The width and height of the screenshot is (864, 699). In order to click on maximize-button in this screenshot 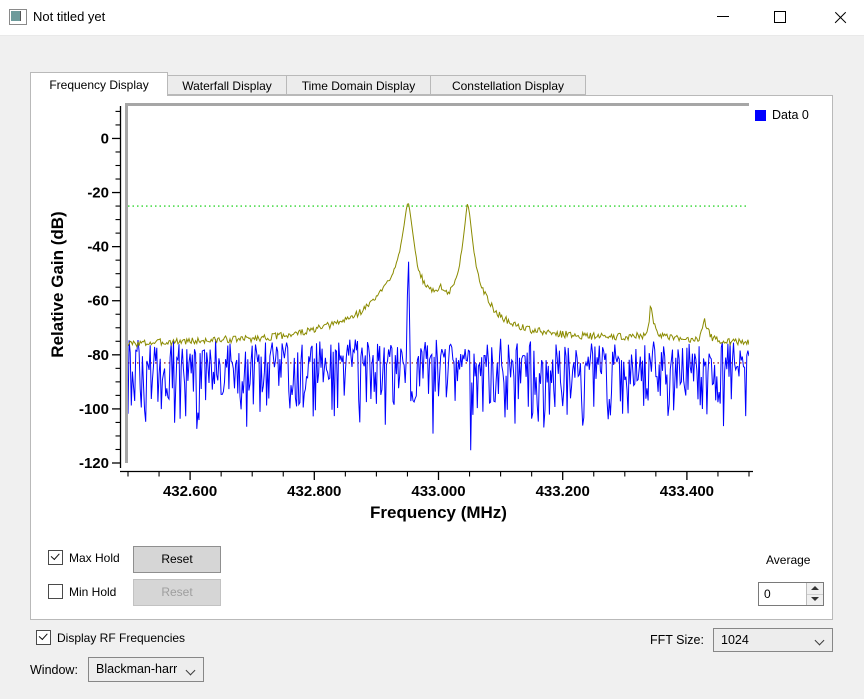, I will do `click(780, 17)`.